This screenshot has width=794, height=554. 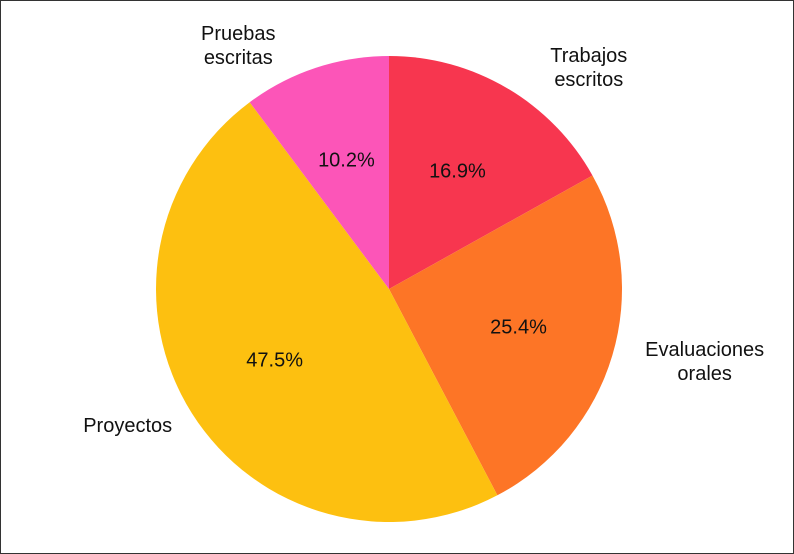 What do you see at coordinates (238, 45) in the screenshot?
I see `slice-label: Pruebas escritas` at bounding box center [238, 45].